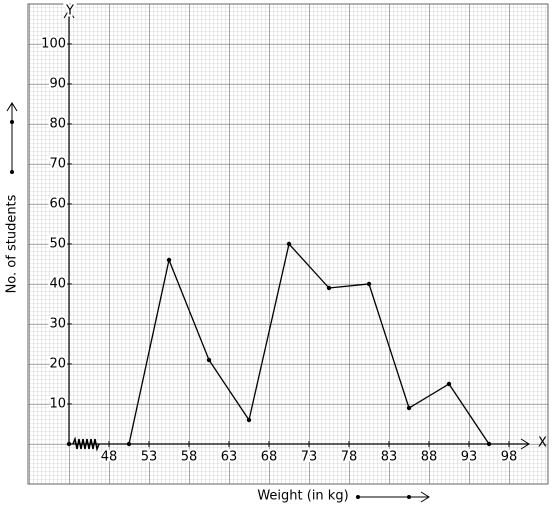 This screenshot has height=510, width=554. Describe the element at coordinates (57, 244) in the screenshot. I see `y-tick-label: 50` at that location.